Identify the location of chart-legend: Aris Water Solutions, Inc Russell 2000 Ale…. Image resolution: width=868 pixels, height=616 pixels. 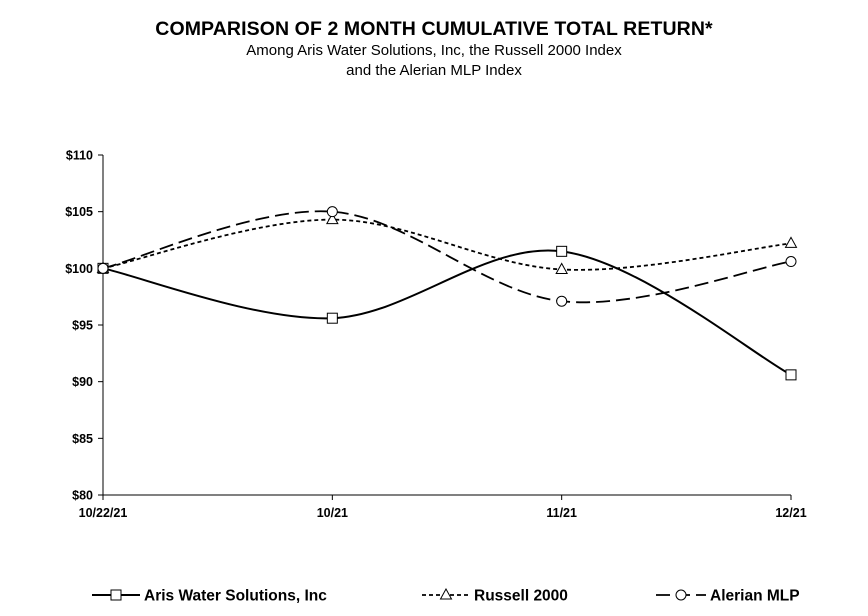
(446, 596).